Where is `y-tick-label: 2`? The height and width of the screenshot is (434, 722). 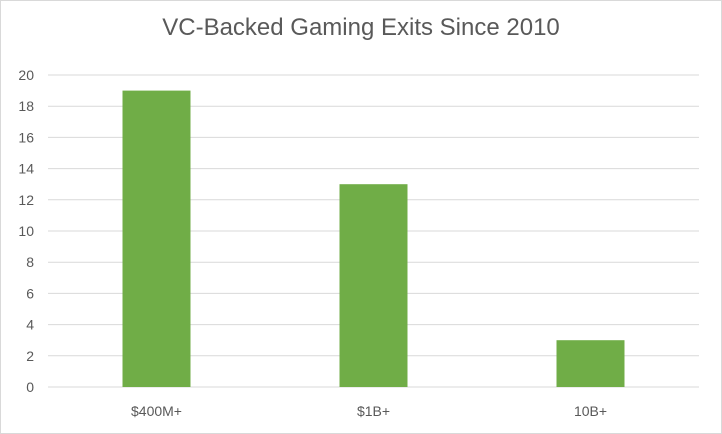 y-tick-label: 2 is located at coordinates (30, 356).